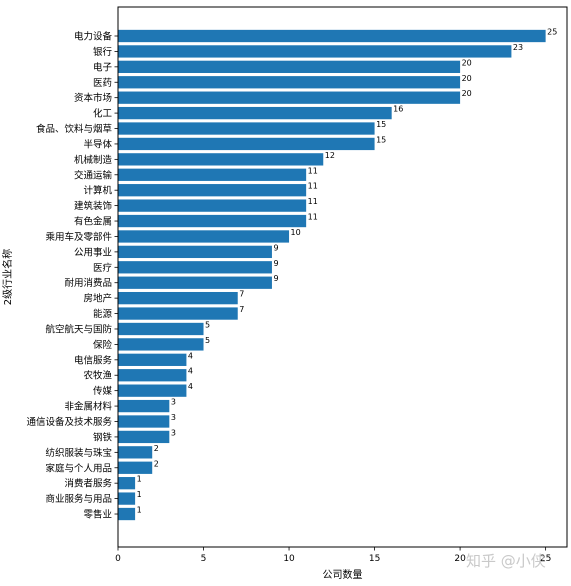  I want to click on x-axis-label: 公司数量, so click(343, 574).